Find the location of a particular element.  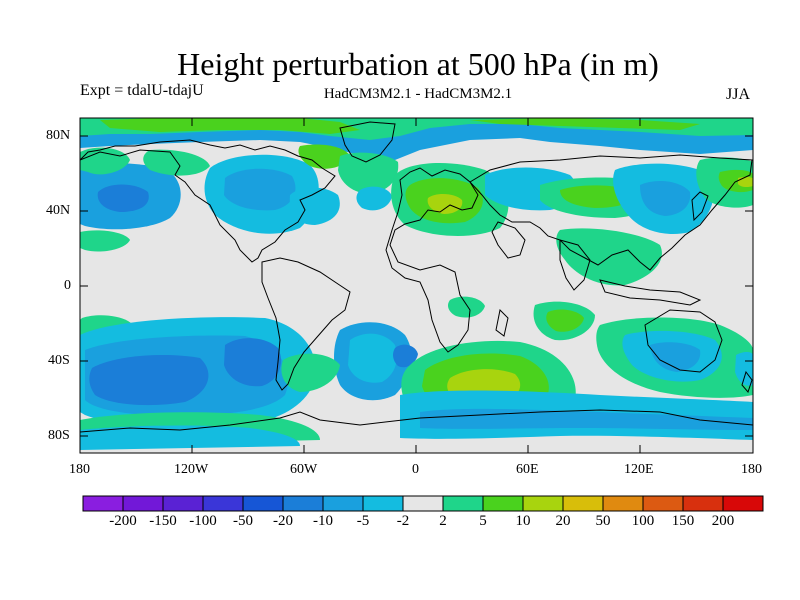

lat-tick-label: 80N is located at coordinates (58, 135).